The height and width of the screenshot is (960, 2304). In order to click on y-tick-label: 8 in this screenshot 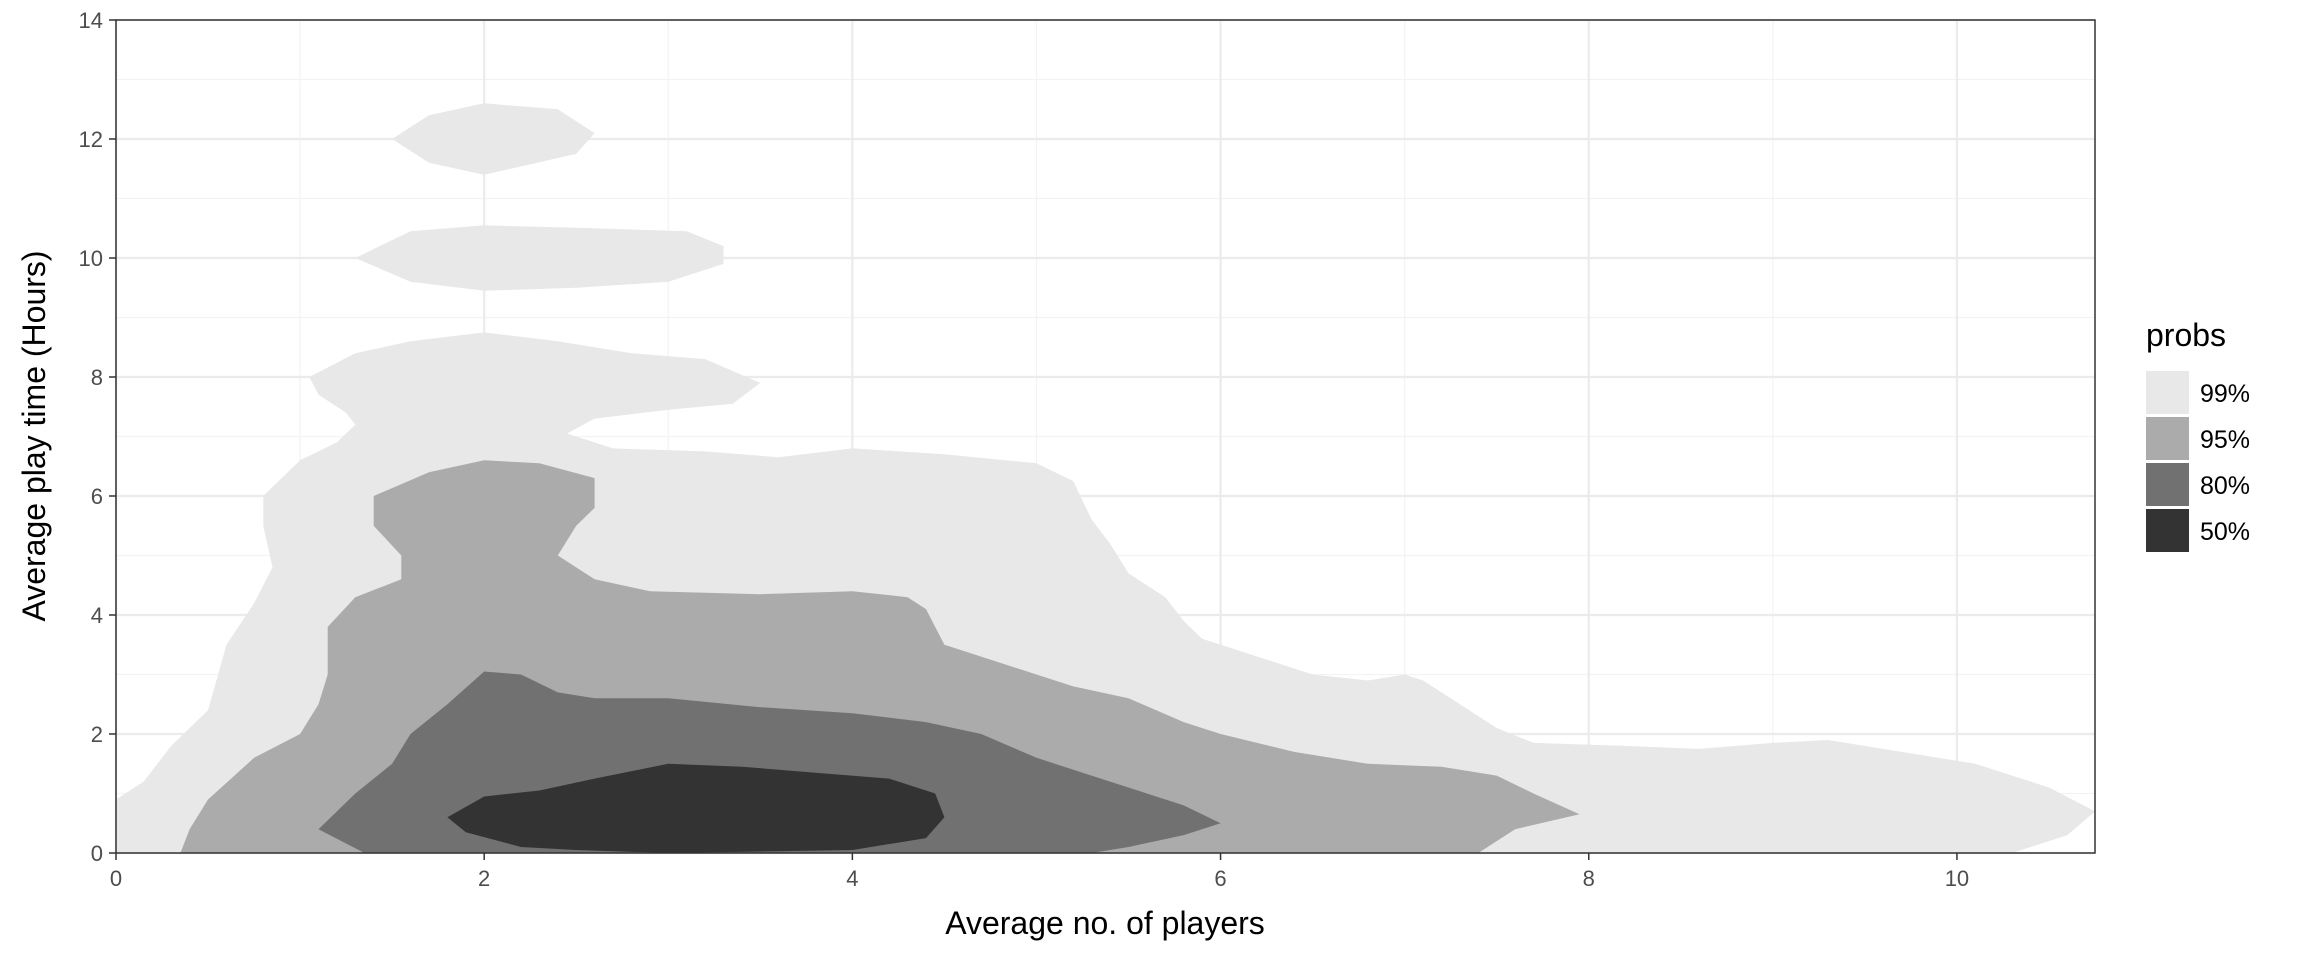, I will do `click(97, 377)`.